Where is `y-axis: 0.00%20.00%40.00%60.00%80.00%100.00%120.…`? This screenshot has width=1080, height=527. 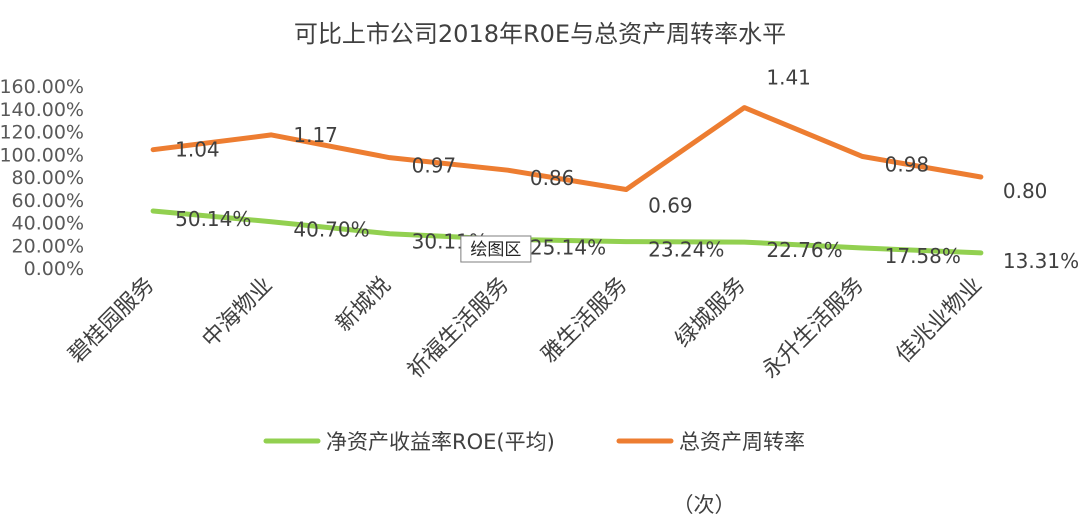
y-axis: 0.00%20.00%40.00%60.00%80.00%100.00%120.… is located at coordinates (42, 178).